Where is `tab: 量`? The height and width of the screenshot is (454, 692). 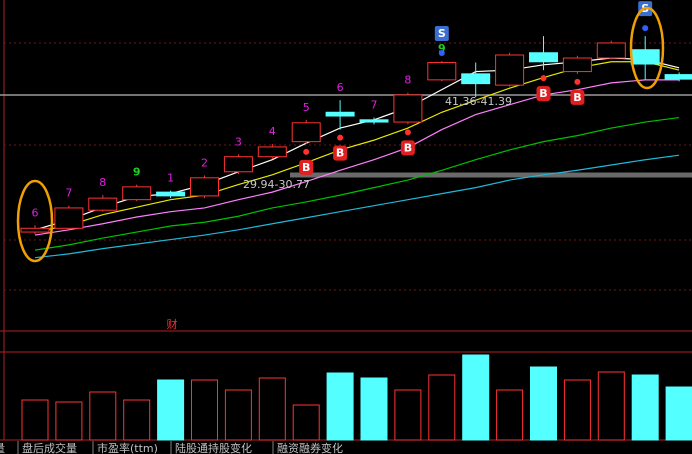
tab: 量 is located at coordinates (2, 448).